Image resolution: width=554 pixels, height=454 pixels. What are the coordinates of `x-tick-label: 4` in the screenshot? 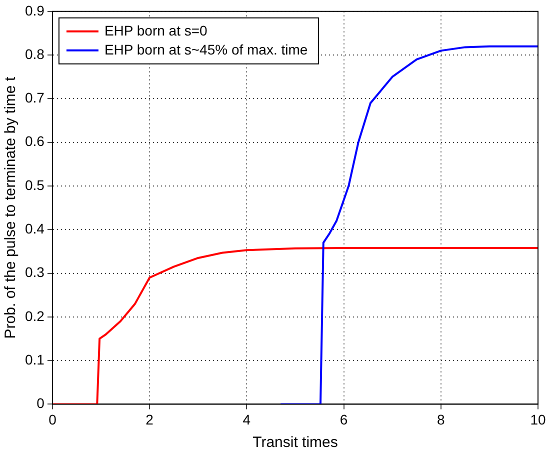 It's located at (246, 419).